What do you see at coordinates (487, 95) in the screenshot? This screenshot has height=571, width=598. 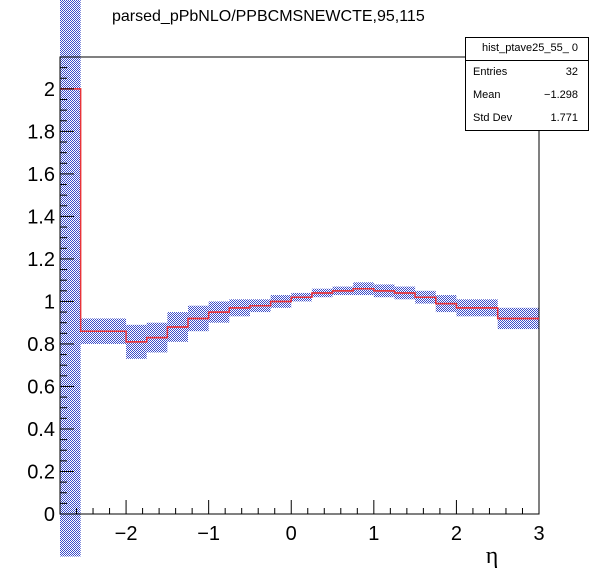 I see `stats-label: Mean` at bounding box center [487, 95].